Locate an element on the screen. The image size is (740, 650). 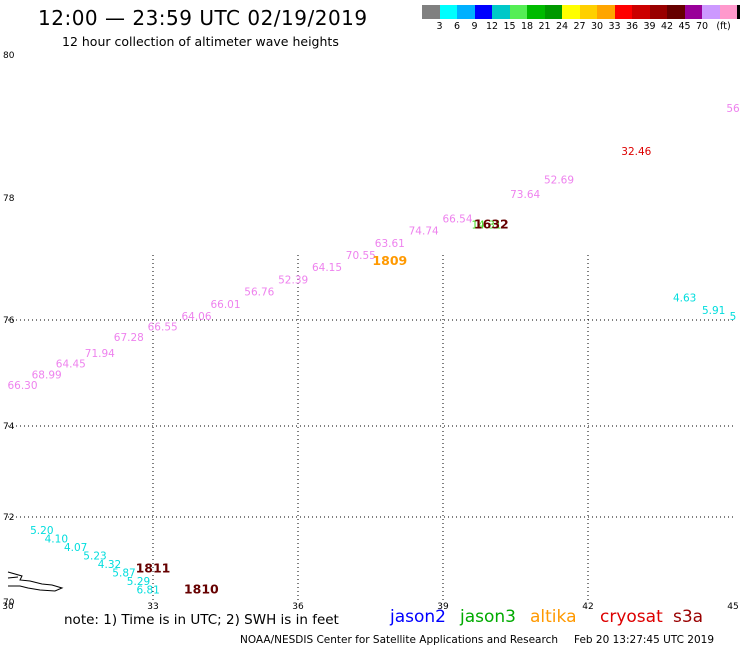
satellite-legend-jason2: jason2 is located at coordinates (418, 617).